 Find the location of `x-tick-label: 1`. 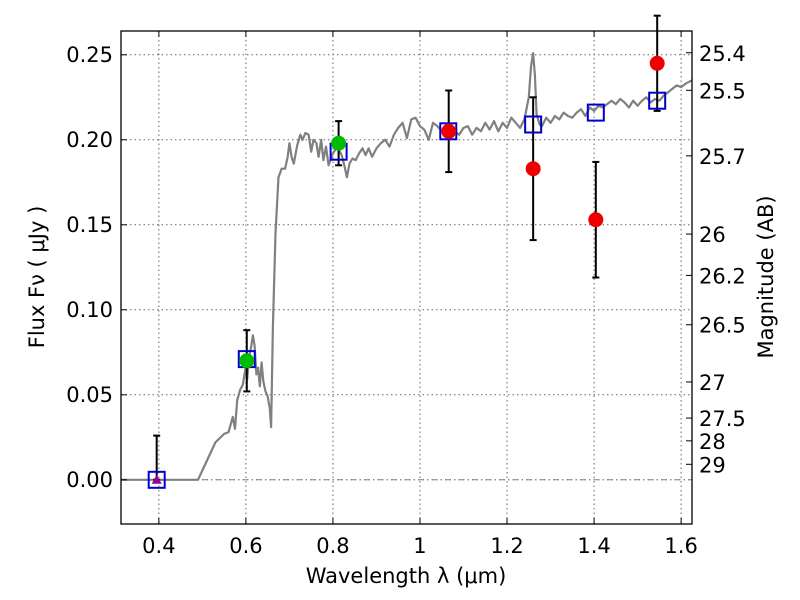

x-tick-label: 1 is located at coordinates (419, 546).